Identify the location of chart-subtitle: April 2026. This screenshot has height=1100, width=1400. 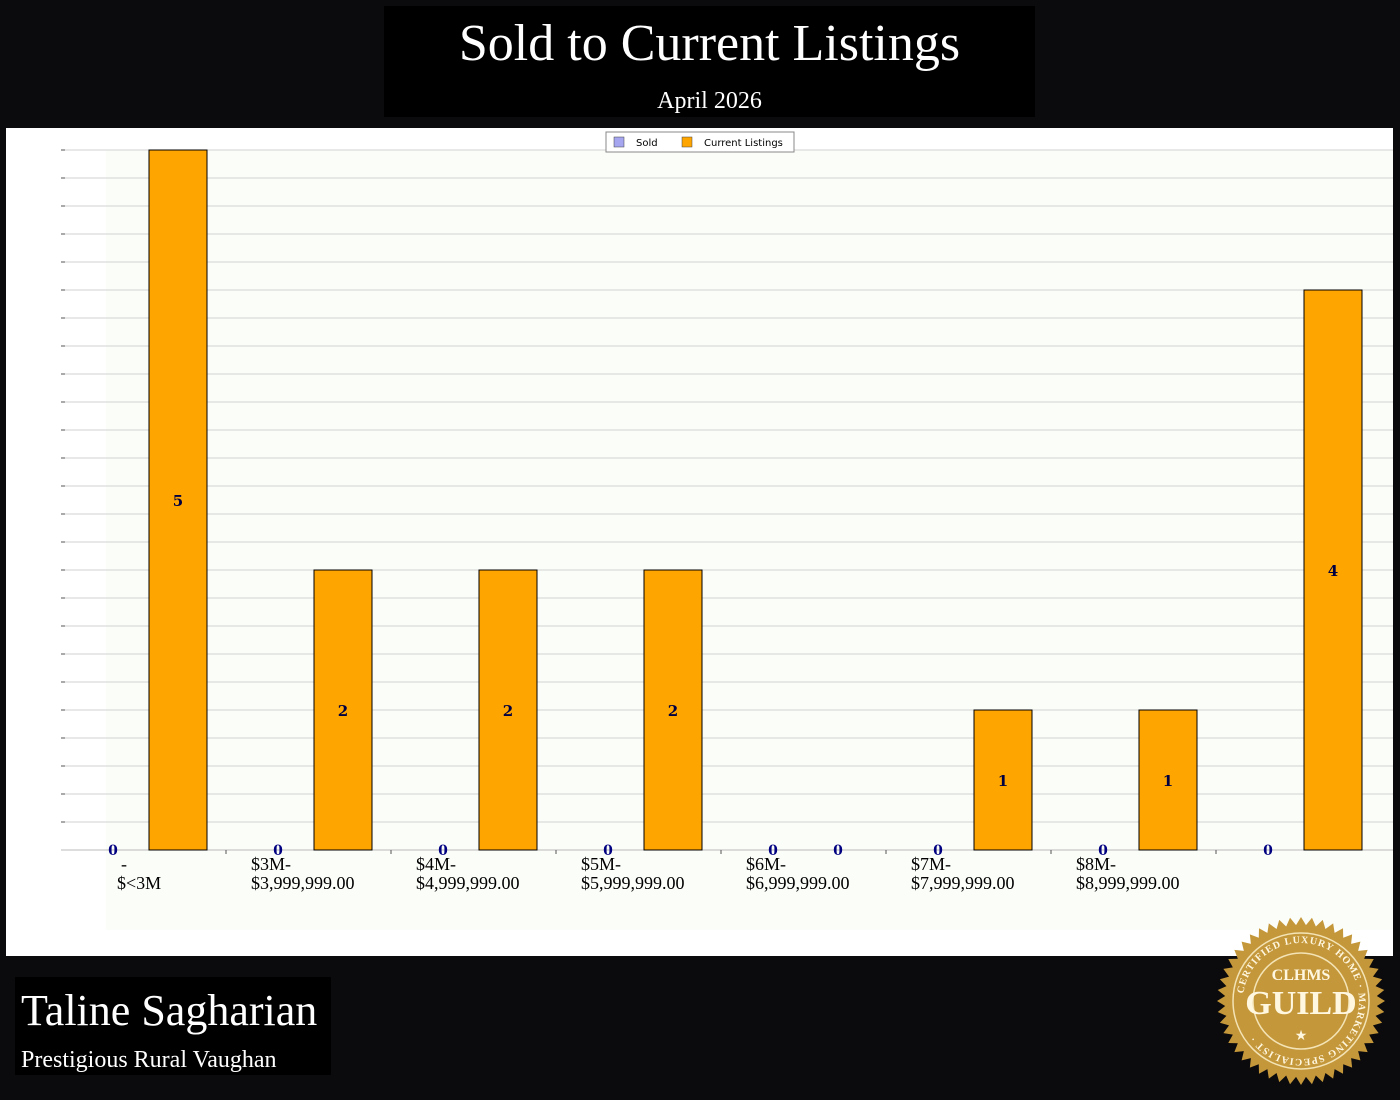
(709, 101).